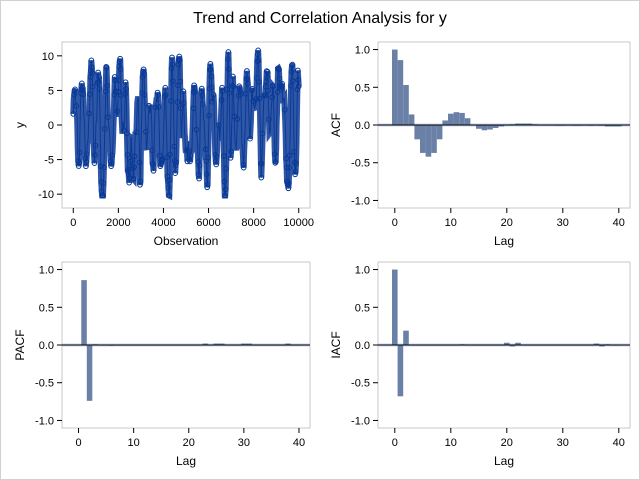  What do you see at coordinates (362, 88) in the screenshot?
I see `acf-y-tick-label: 0.5` at bounding box center [362, 88].